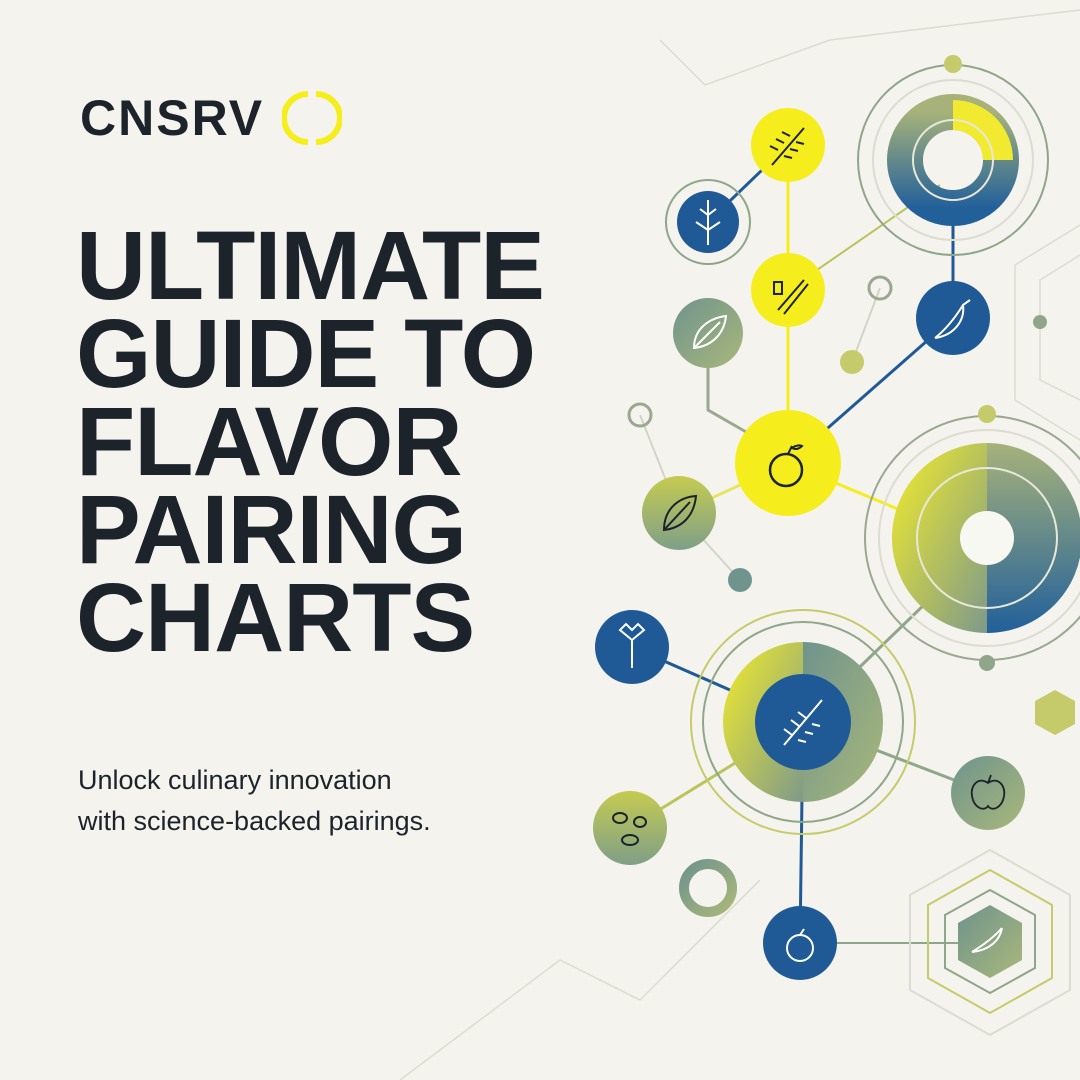 This screenshot has width=1080, height=1080. Describe the element at coordinates (310, 265) in the screenshot. I see `title-line: ULTIMATE` at that location.